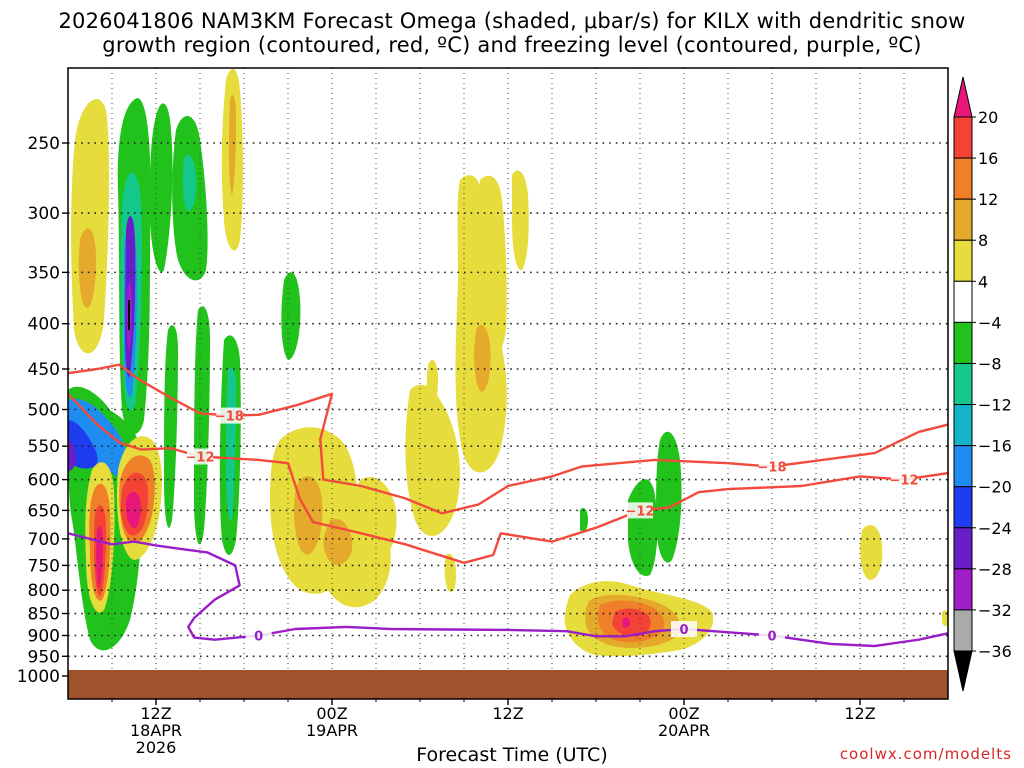 This screenshot has width=1024, height=768. I want to click on y-tick-label: 950, so click(44, 657).